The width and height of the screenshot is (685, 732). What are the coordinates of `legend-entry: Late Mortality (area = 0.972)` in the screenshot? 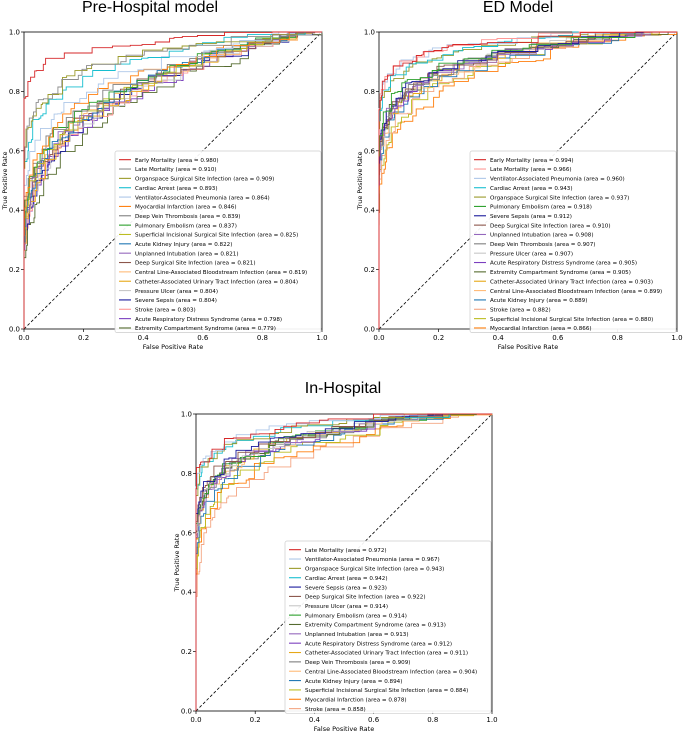 It's located at (346, 551).